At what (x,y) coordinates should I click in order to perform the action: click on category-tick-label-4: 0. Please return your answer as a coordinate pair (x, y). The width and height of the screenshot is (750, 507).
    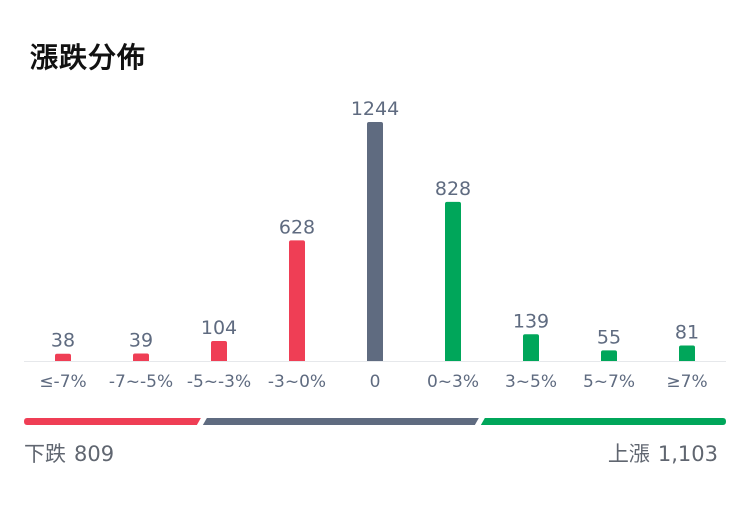
    Looking at the image, I should click on (375, 382).